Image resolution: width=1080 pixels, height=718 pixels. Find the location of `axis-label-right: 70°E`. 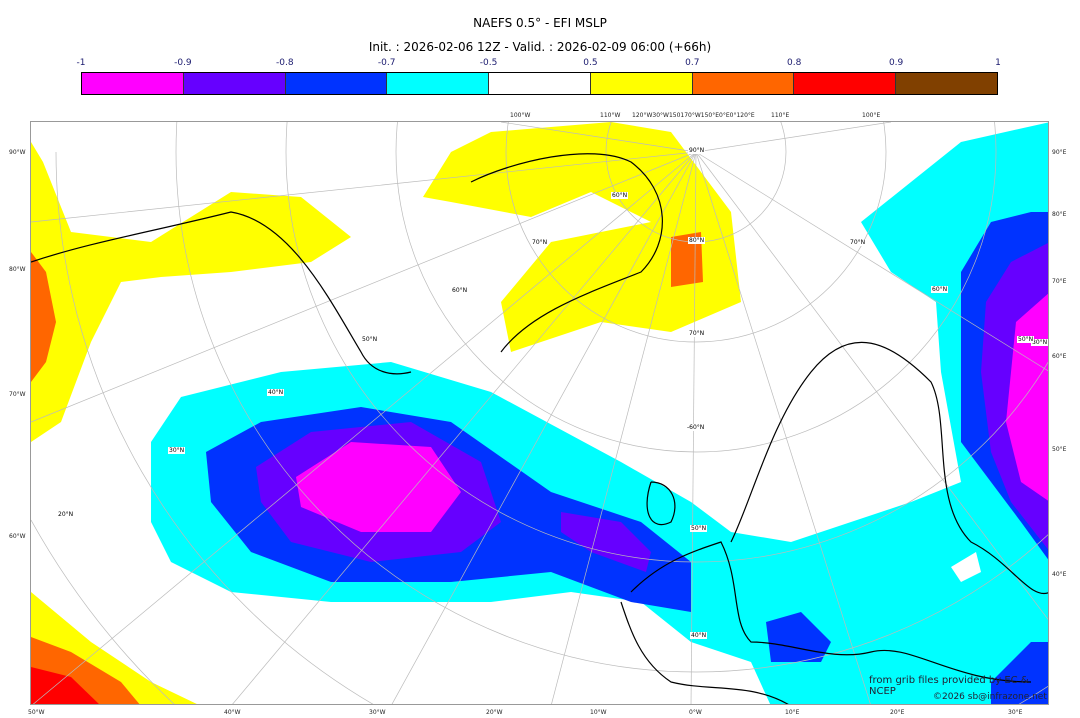

axis-label-right: 70°E is located at coordinates (1059, 281).